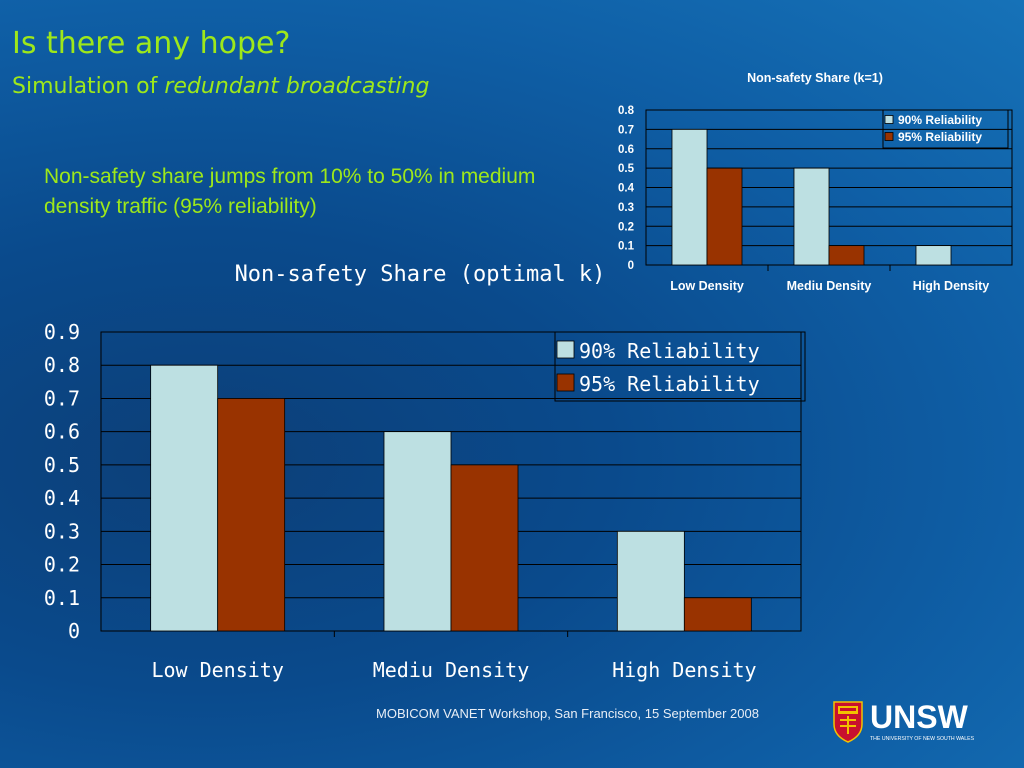  Describe the element at coordinates (922, 739) in the screenshot. I see `logo-subtext: THE UNIVERSITY OF NEW SOUTH WALES` at that location.